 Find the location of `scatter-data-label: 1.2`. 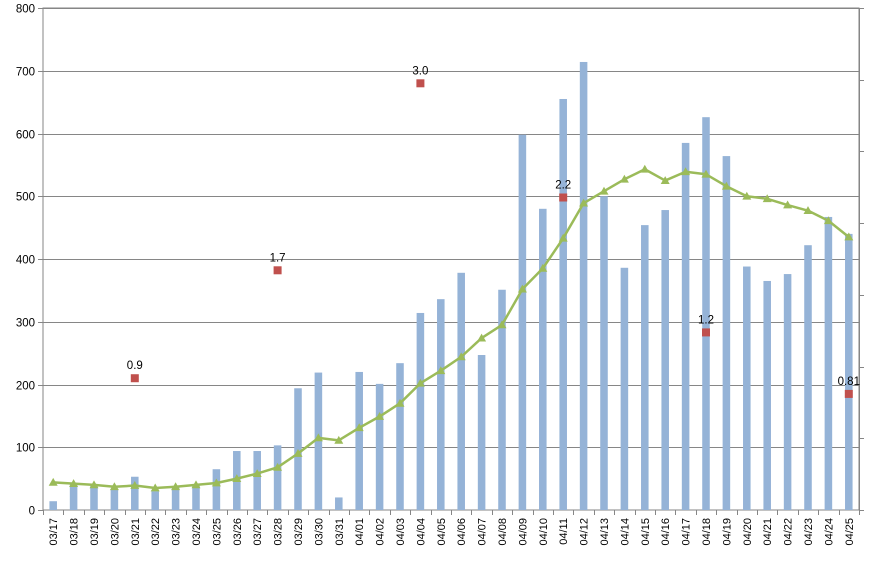

scatter-data-label: 1.2 is located at coordinates (706, 320).